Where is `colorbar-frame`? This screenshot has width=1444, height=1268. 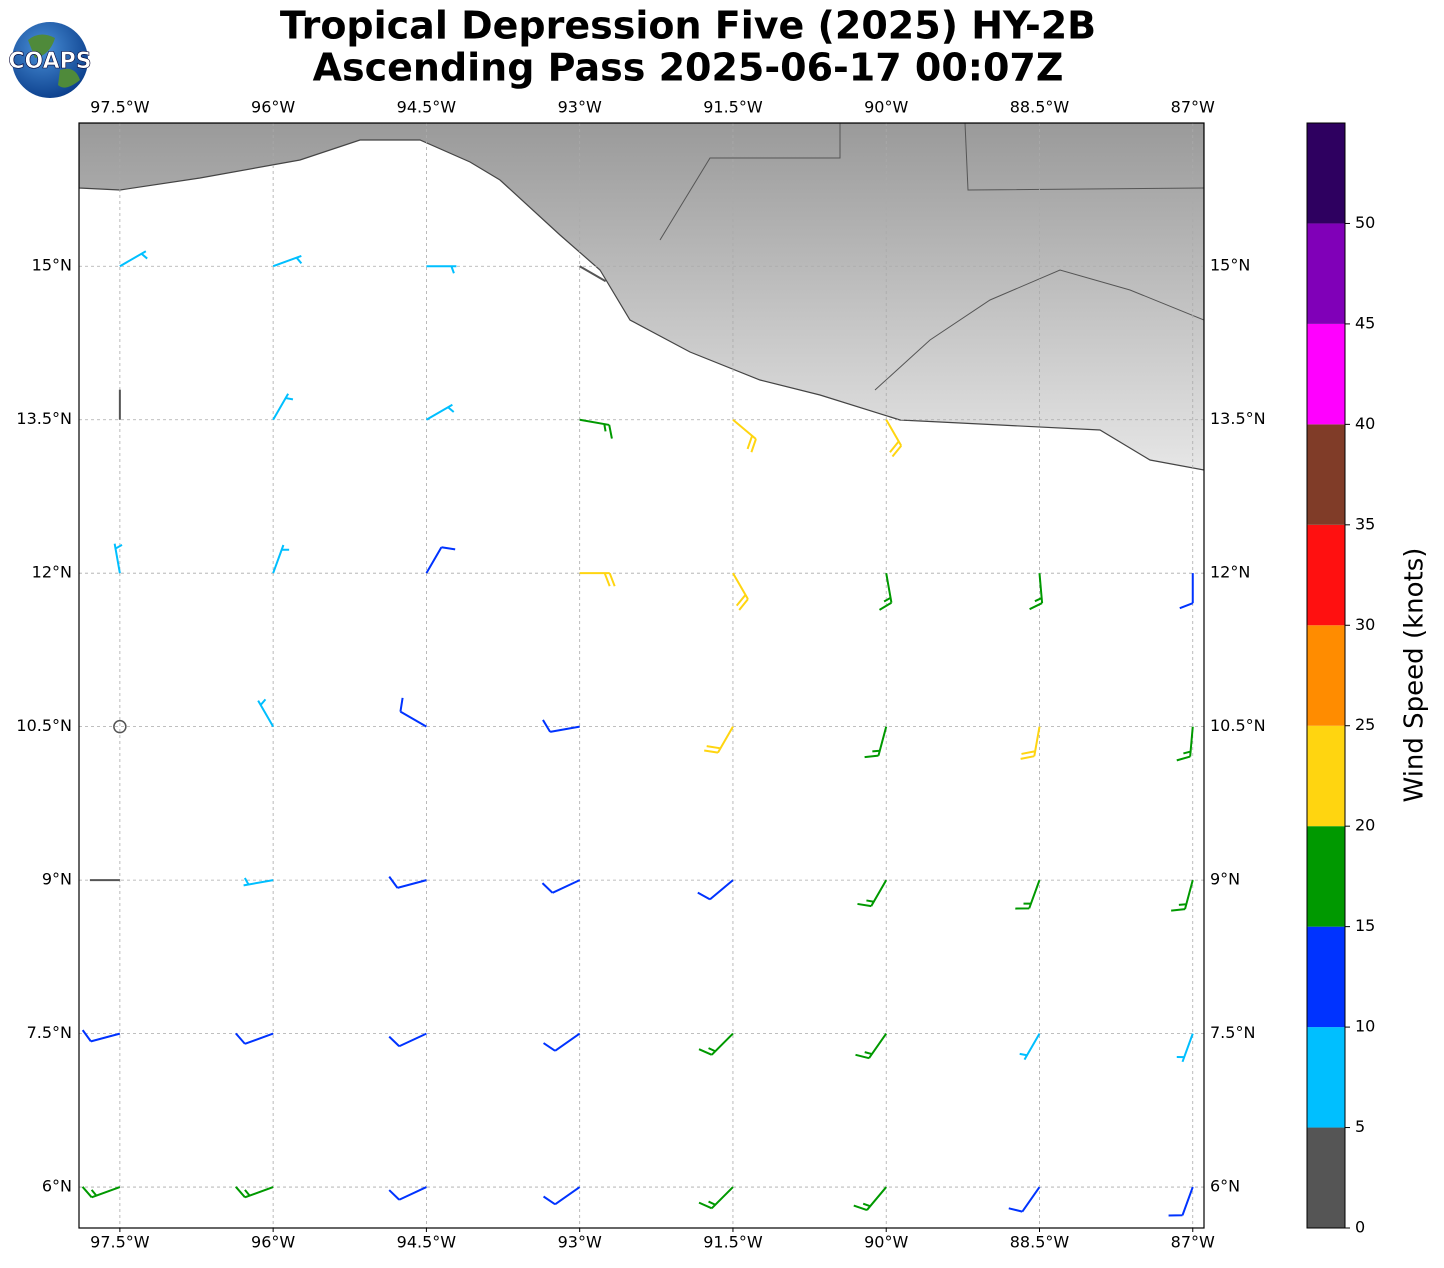
colorbar-frame is located at coordinates (1326, 675).